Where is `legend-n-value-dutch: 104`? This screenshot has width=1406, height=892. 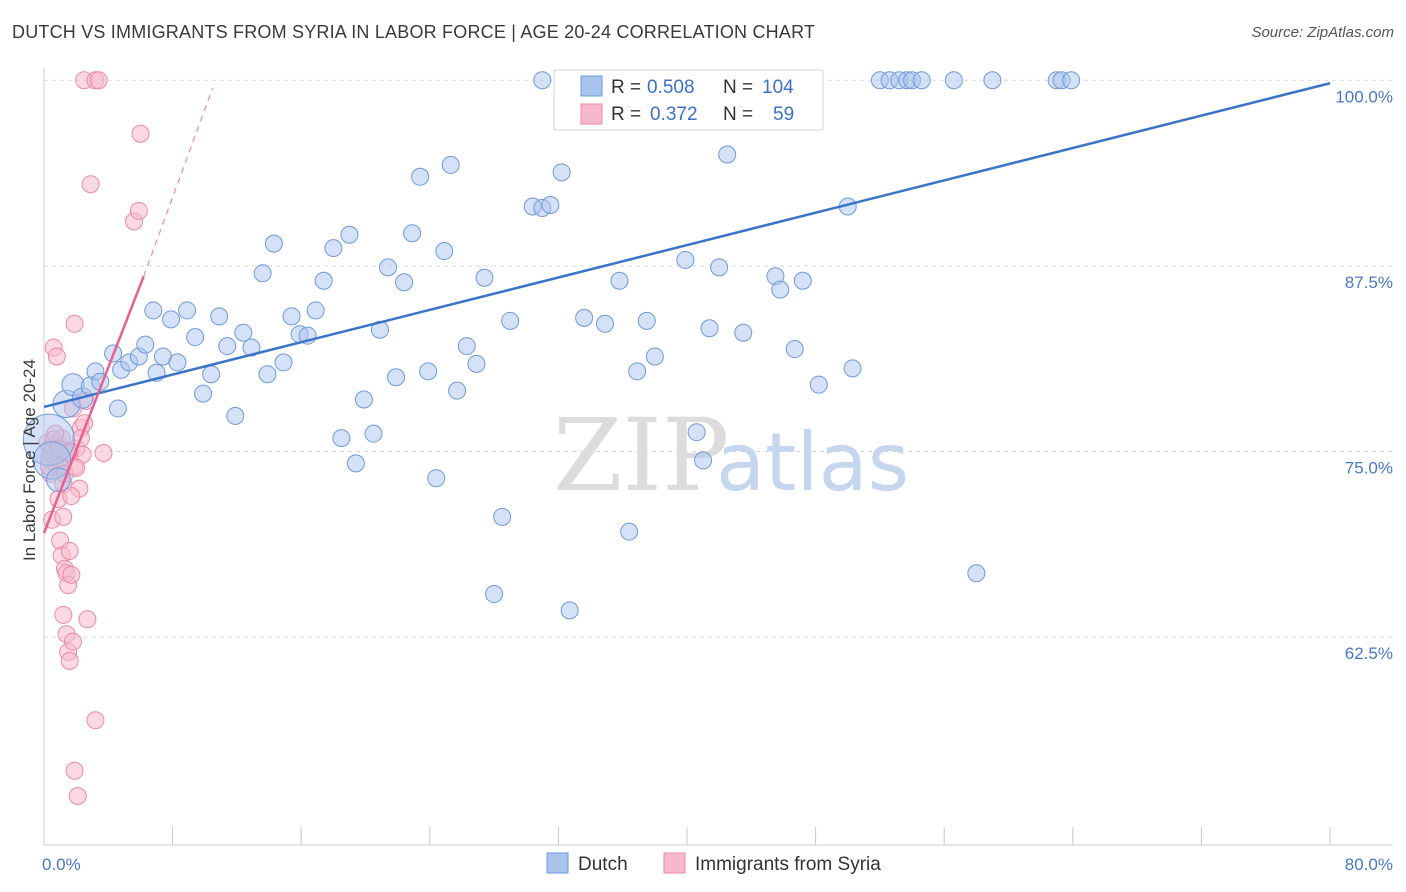
legend-n-value-dutch: 104 is located at coordinates (778, 87).